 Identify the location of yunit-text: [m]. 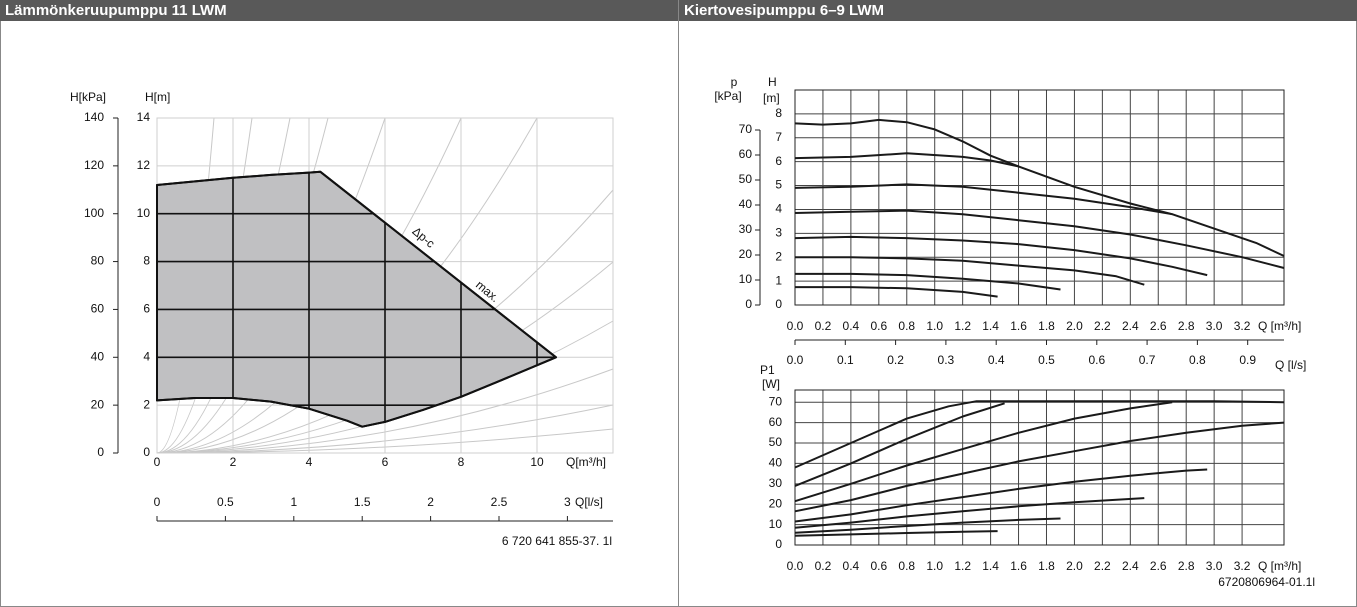
(771, 98).